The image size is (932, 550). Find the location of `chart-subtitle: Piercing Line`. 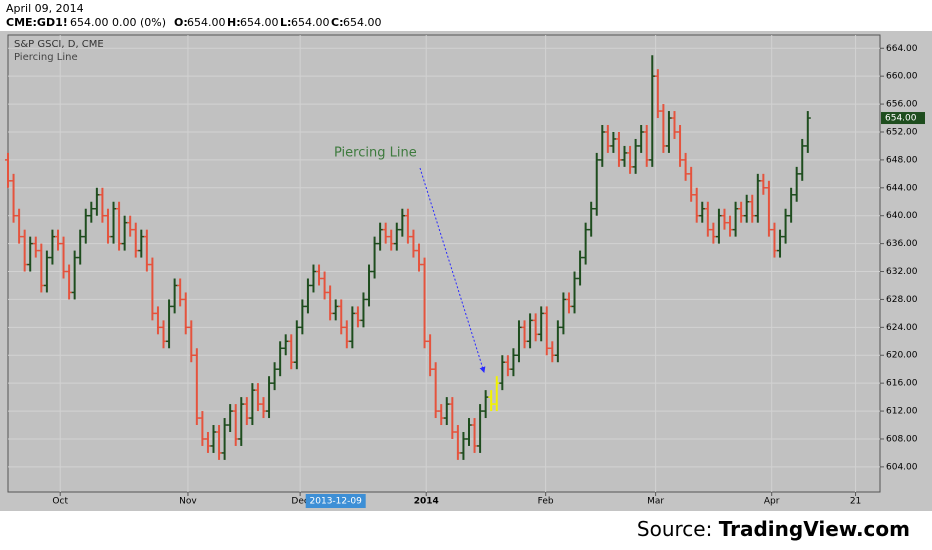

chart-subtitle: Piercing Line is located at coordinates (46, 57).